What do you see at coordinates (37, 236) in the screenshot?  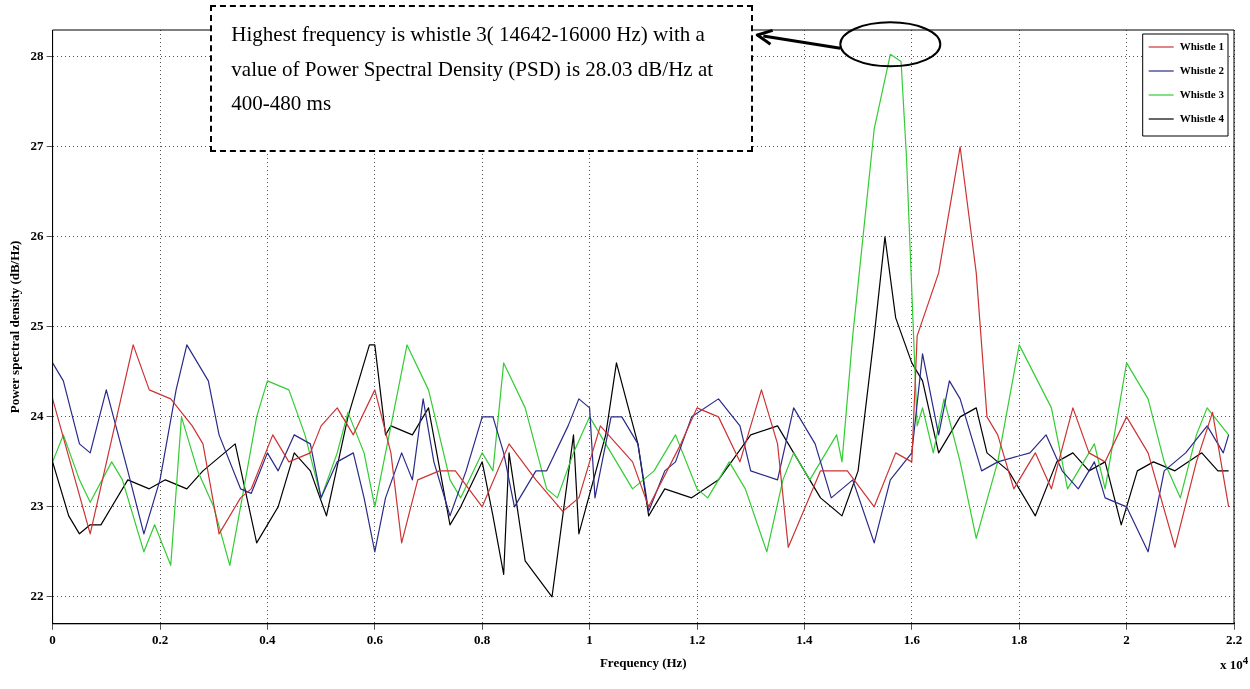 I see `y-tick-label: 26` at bounding box center [37, 236].